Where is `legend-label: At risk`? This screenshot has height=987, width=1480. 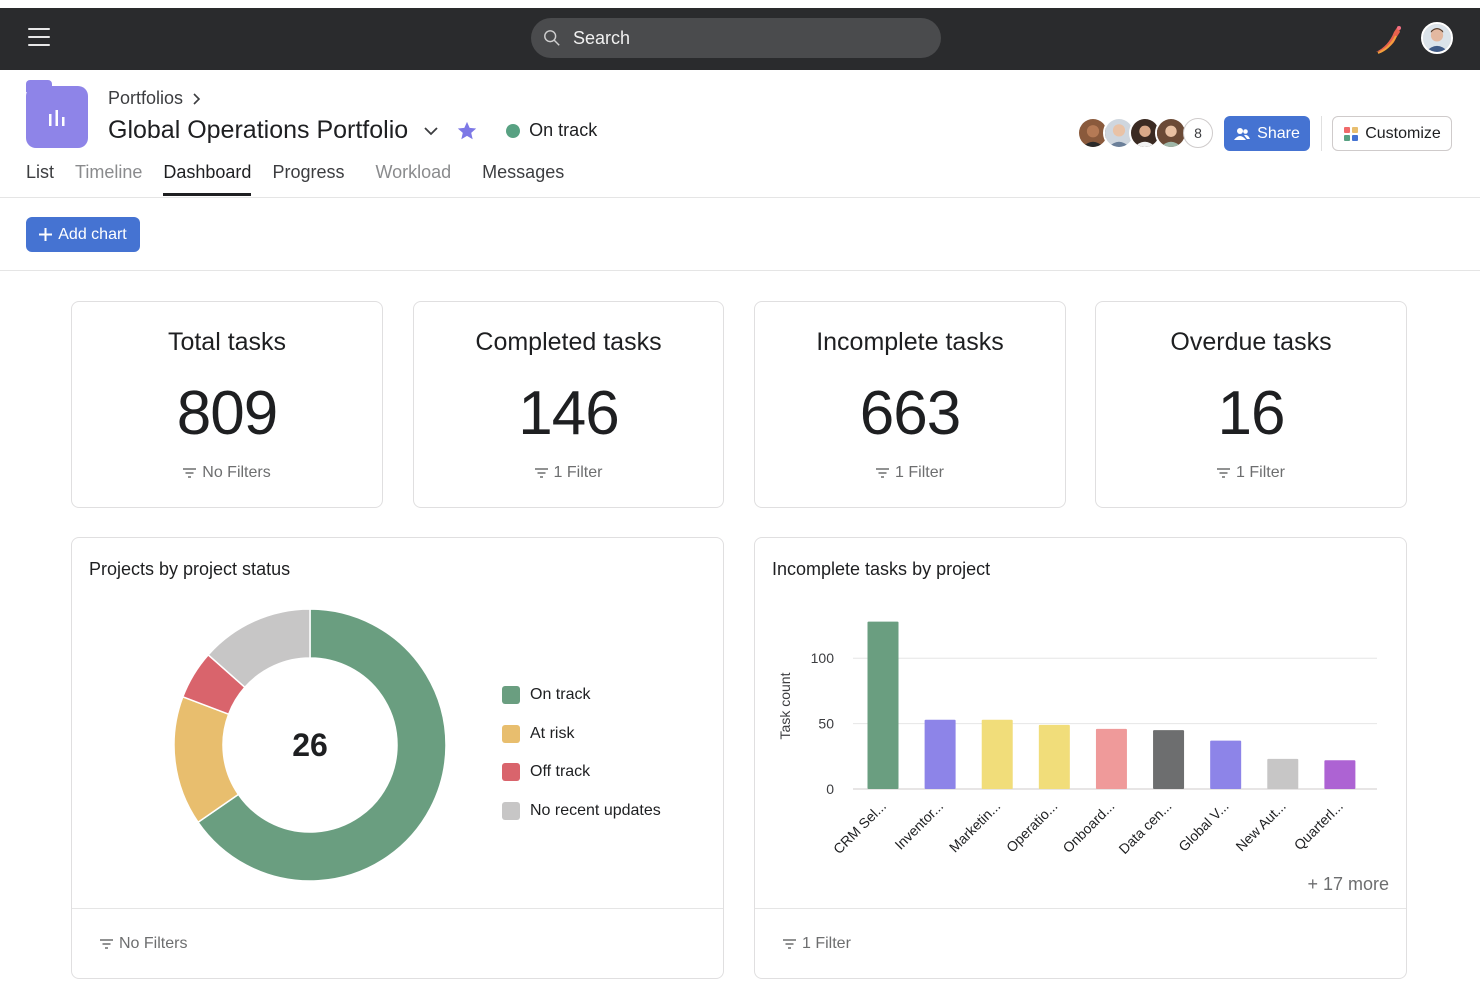
legend-label: At risk is located at coordinates (552, 733).